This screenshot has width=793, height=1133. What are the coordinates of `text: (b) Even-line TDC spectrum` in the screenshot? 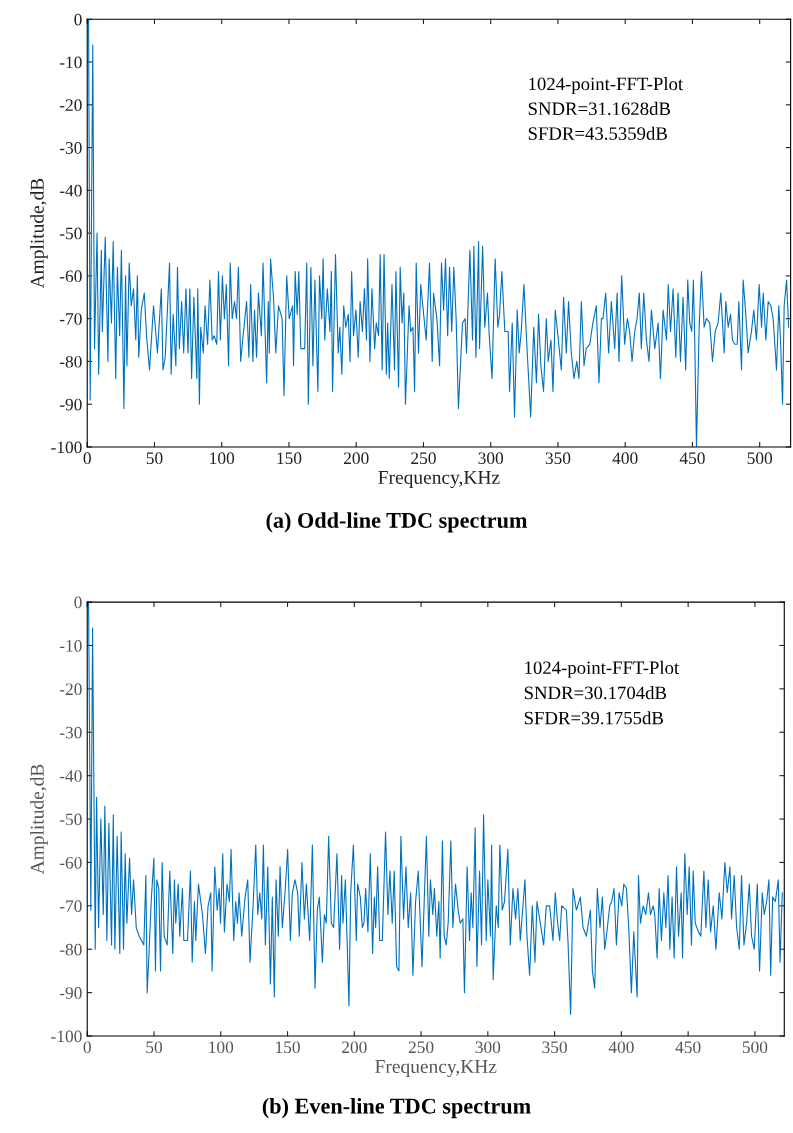 It's located at (396, 1108).